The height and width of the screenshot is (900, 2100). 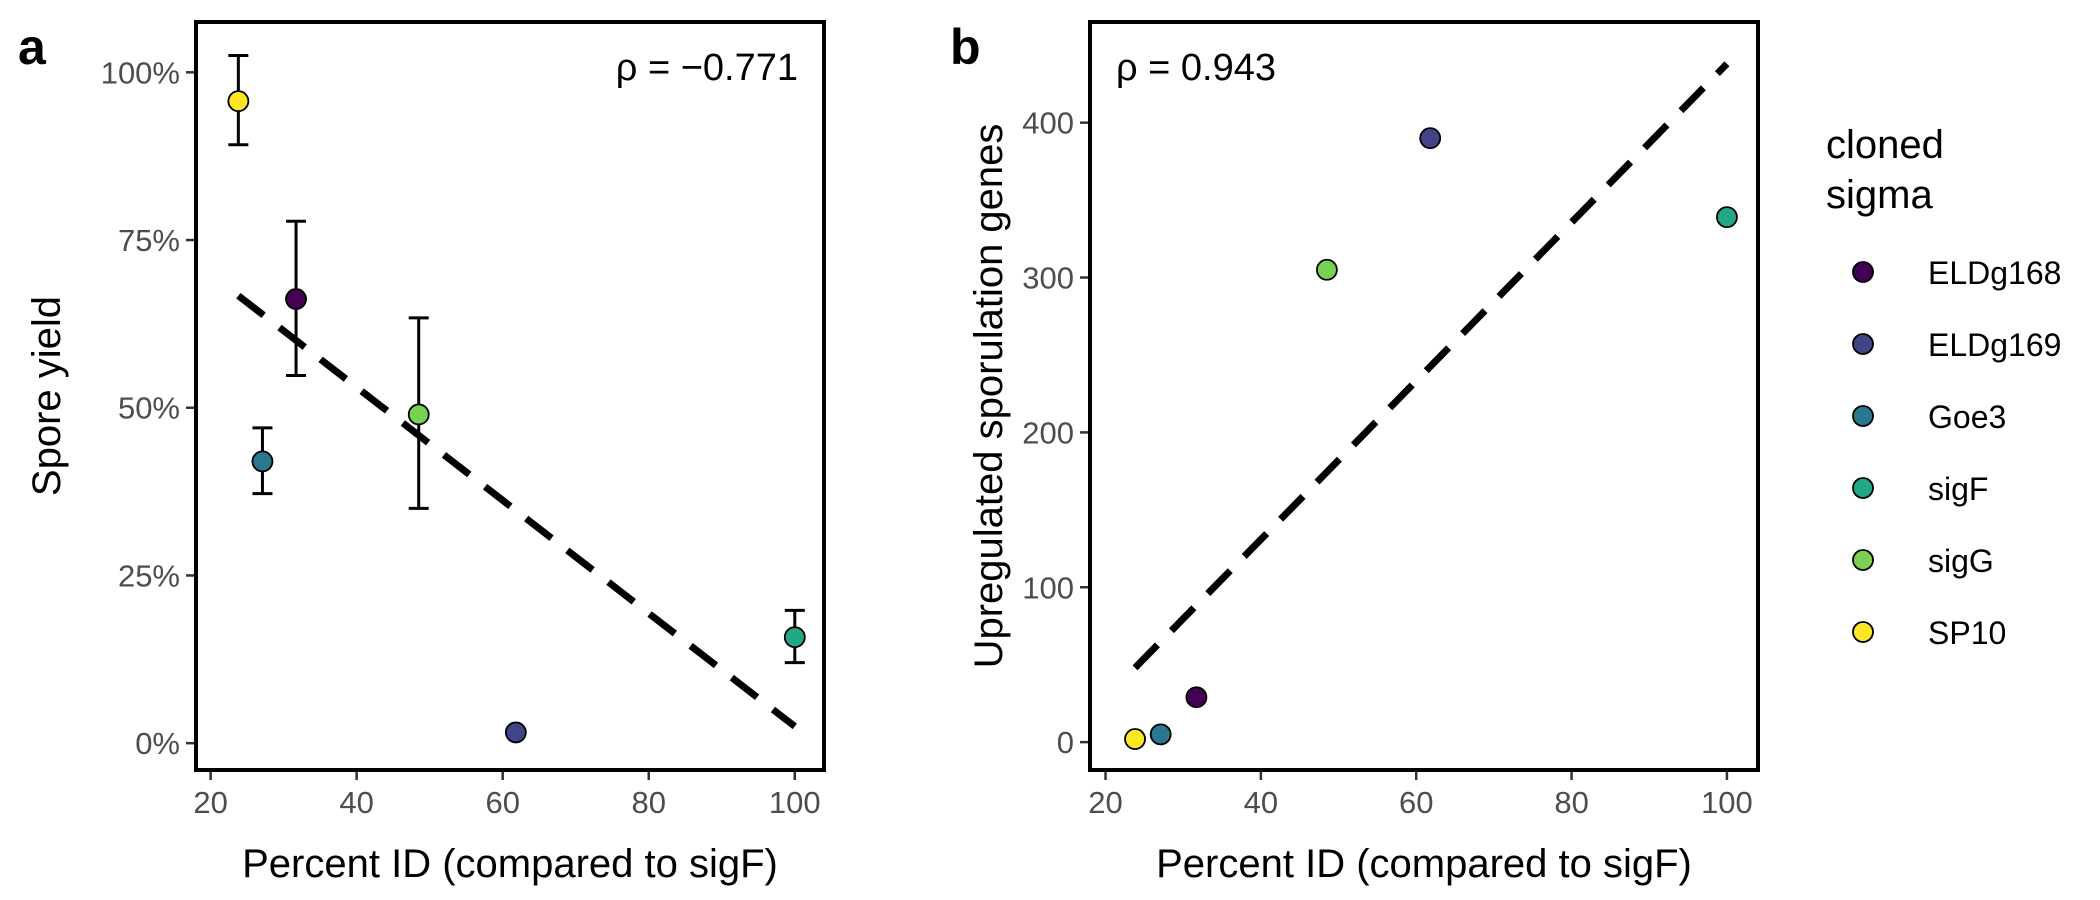 What do you see at coordinates (1048, 278) in the screenshot?
I see `panel-b-y-tick-label: 300` at bounding box center [1048, 278].